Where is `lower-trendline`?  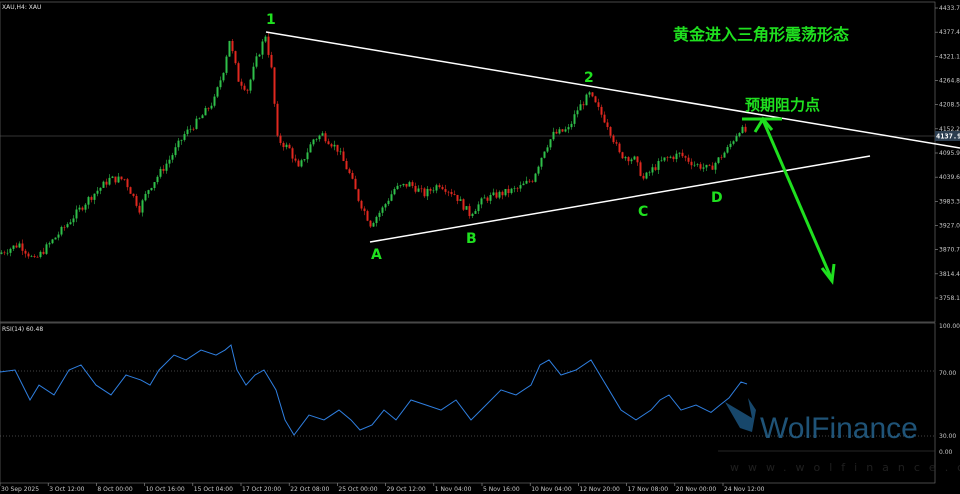 lower-trendline is located at coordinates (620, 199).